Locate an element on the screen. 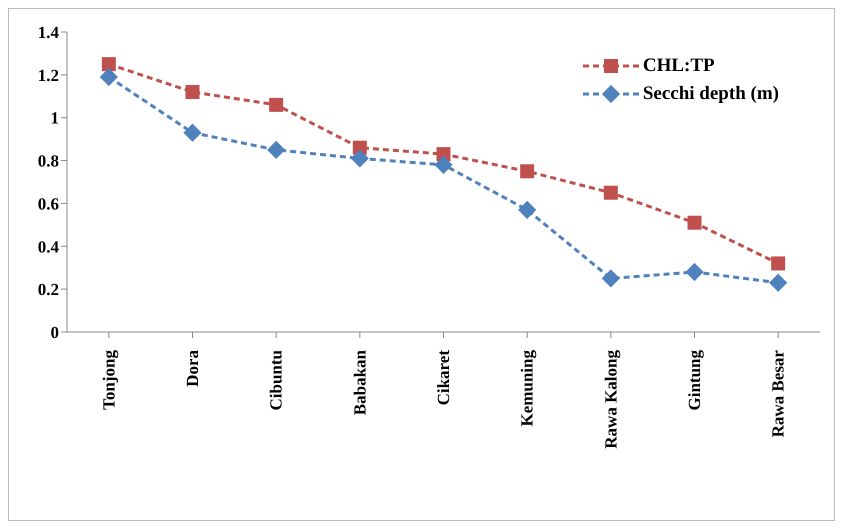 The height and width of the screenshot is (529, 843). y-tick-label: 0 is located at coordinates (54, 332).